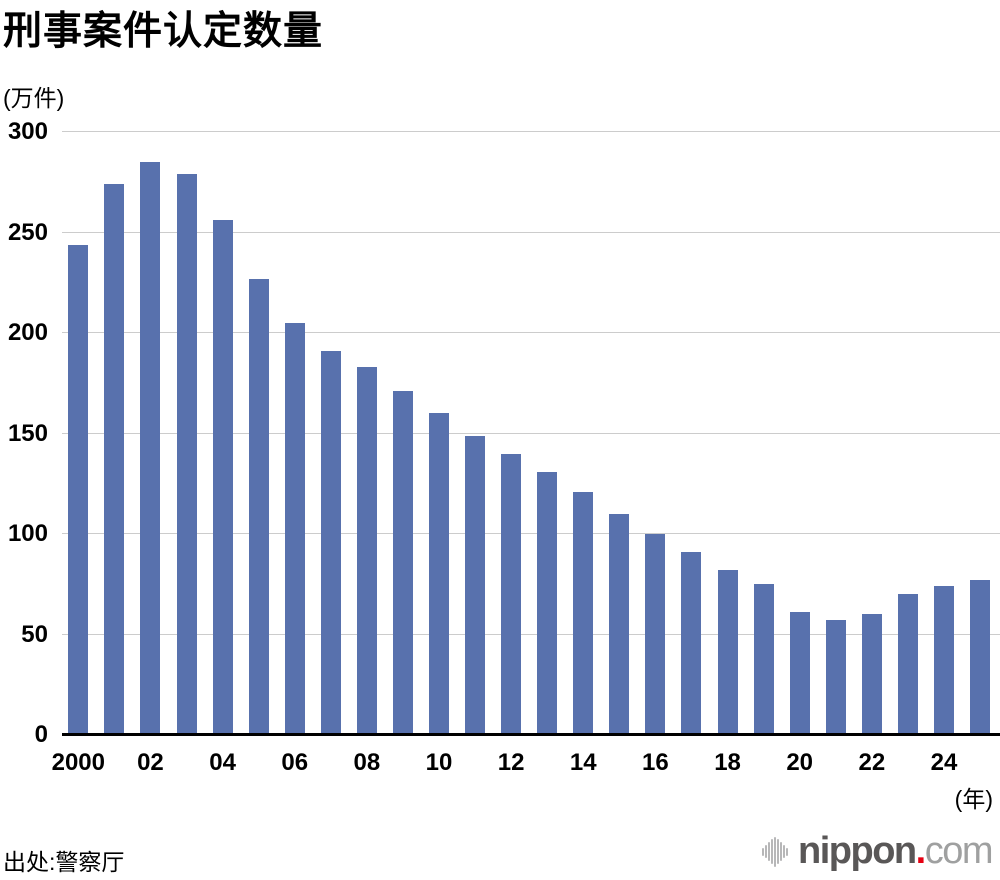  What do you see at coordinates (871, 674) in the screenshot?
I see `bar-2022` at bounding box center [871, 674].